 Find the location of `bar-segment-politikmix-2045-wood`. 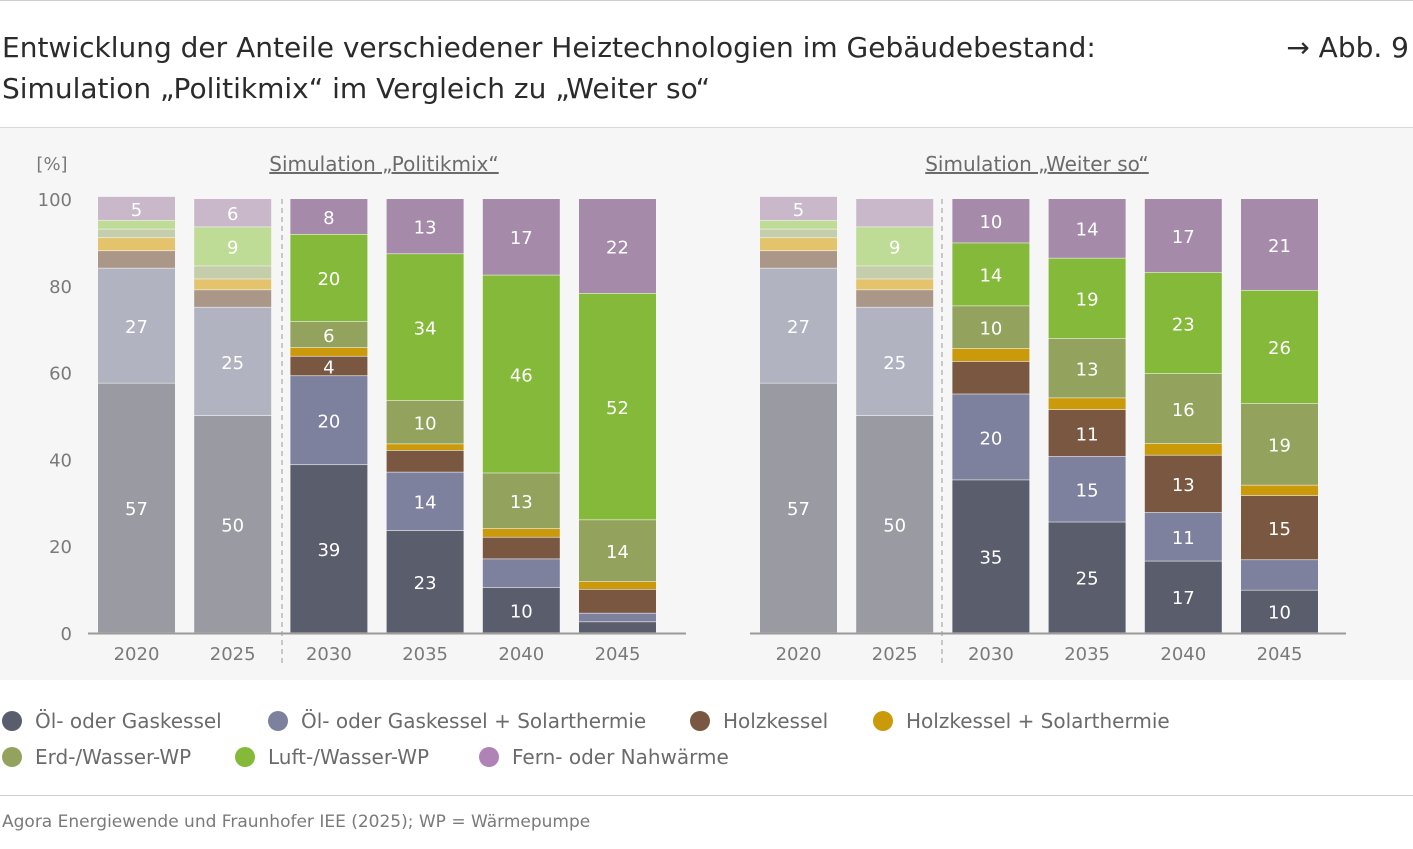

bar-segment-politikmix-2045-wood is located at coordinates (617, 601).